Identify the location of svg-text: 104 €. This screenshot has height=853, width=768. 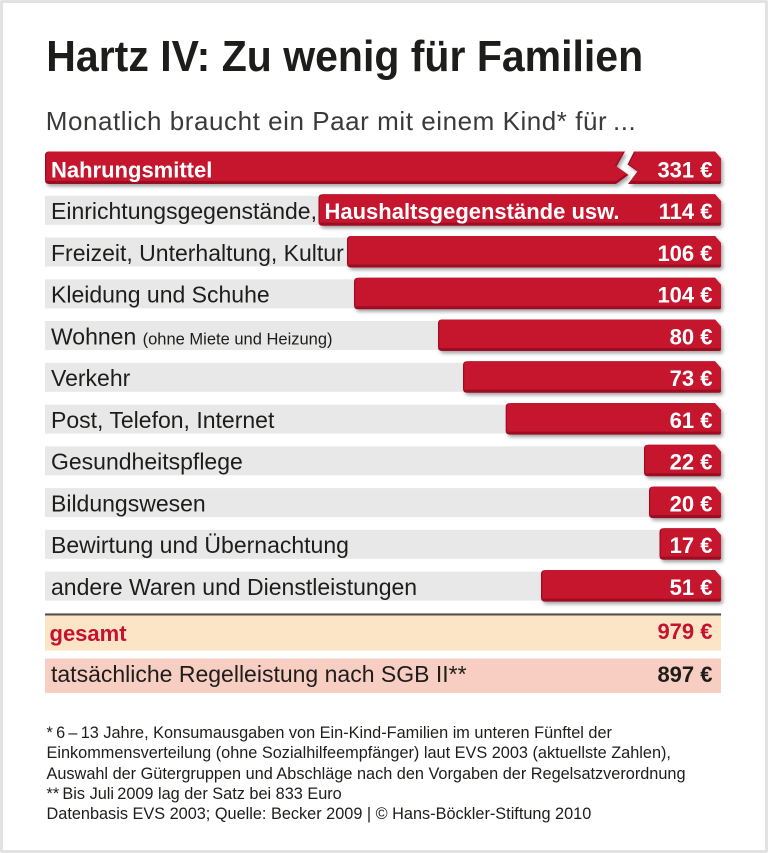
(684, 295).